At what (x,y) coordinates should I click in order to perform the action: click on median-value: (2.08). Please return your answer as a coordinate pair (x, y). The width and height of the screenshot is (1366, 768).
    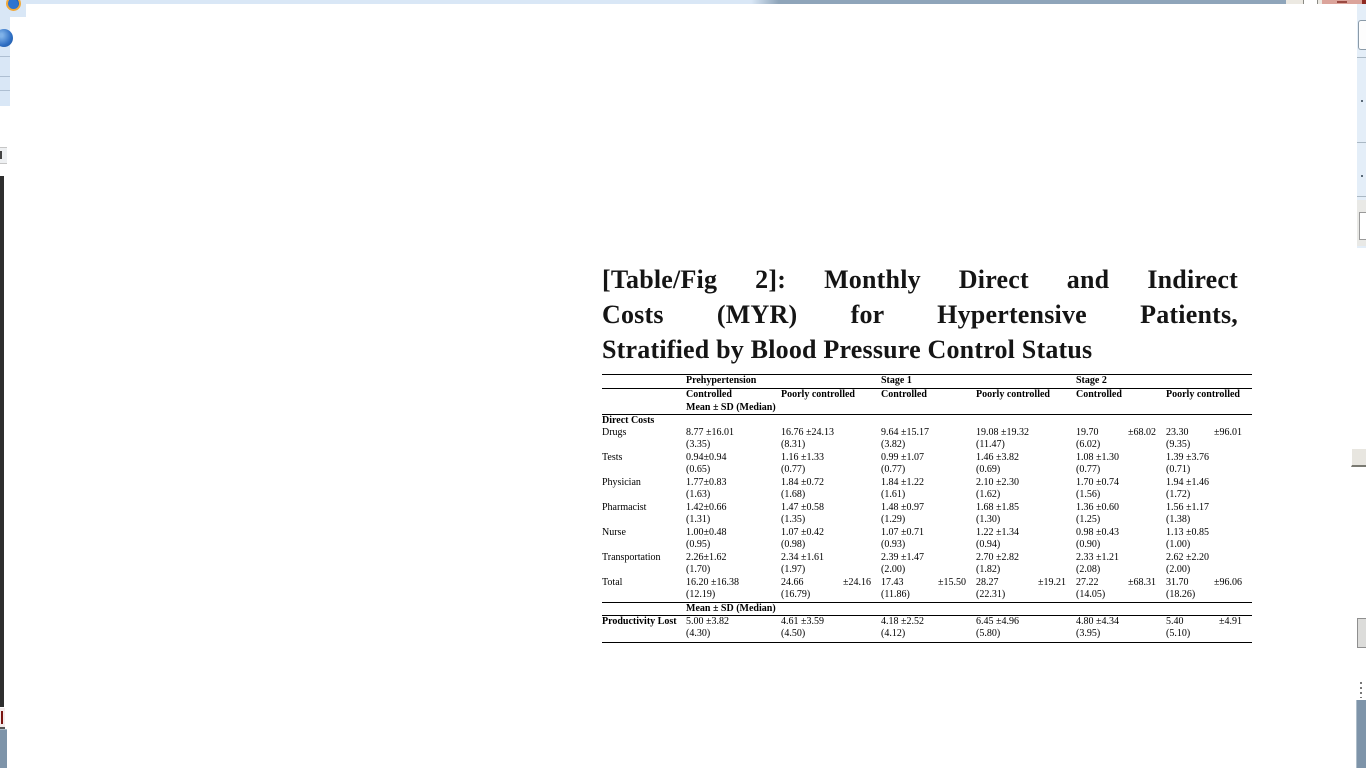
    Looking at the image, I should click on (1088, 569).